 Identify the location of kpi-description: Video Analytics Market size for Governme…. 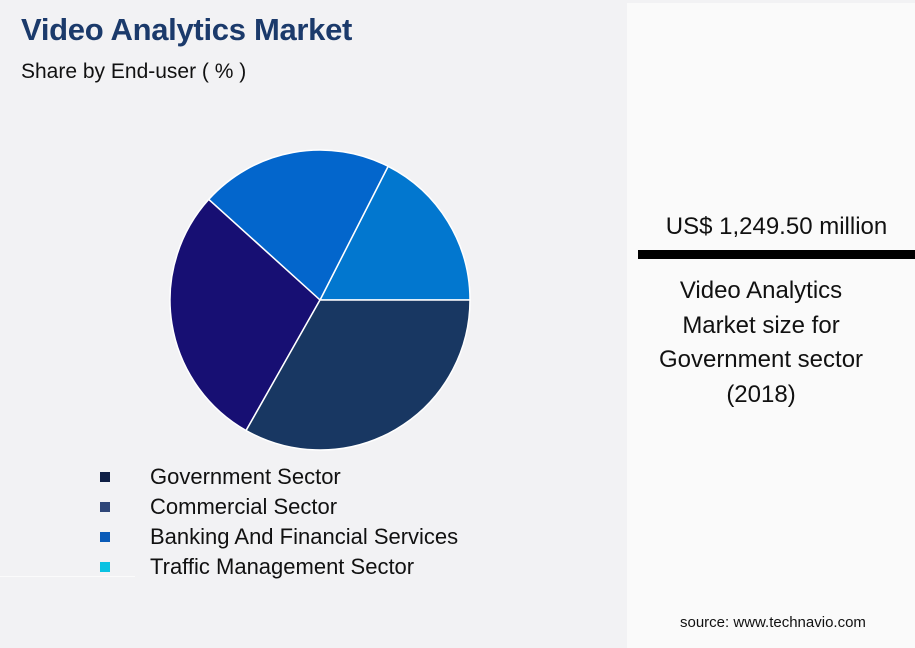
(761, 343).